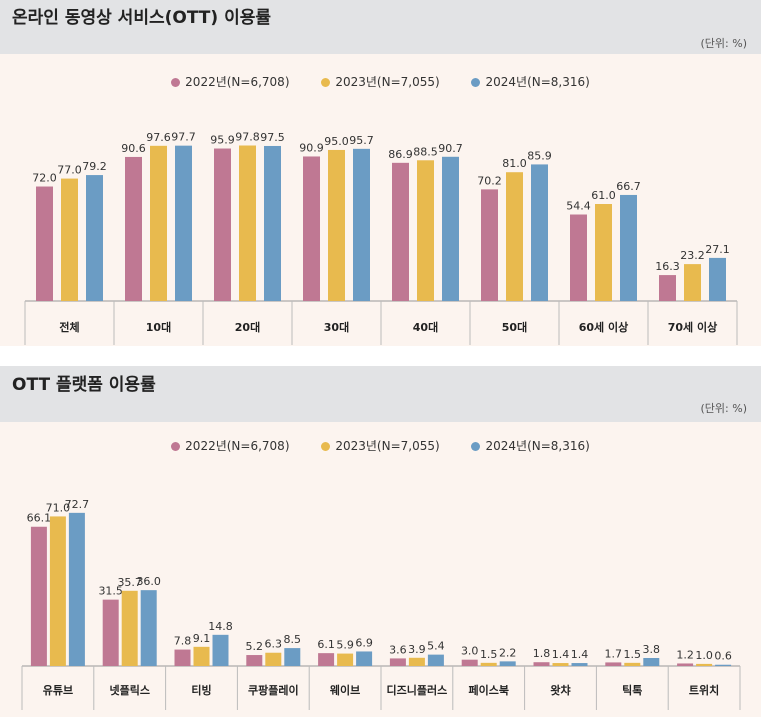 The height and width of the screenshot is (717, 761). What do you see at coordinates (541, 664) in the screenshot?
I see `bar-왓챠-2022` at bounding box center [541, 664].